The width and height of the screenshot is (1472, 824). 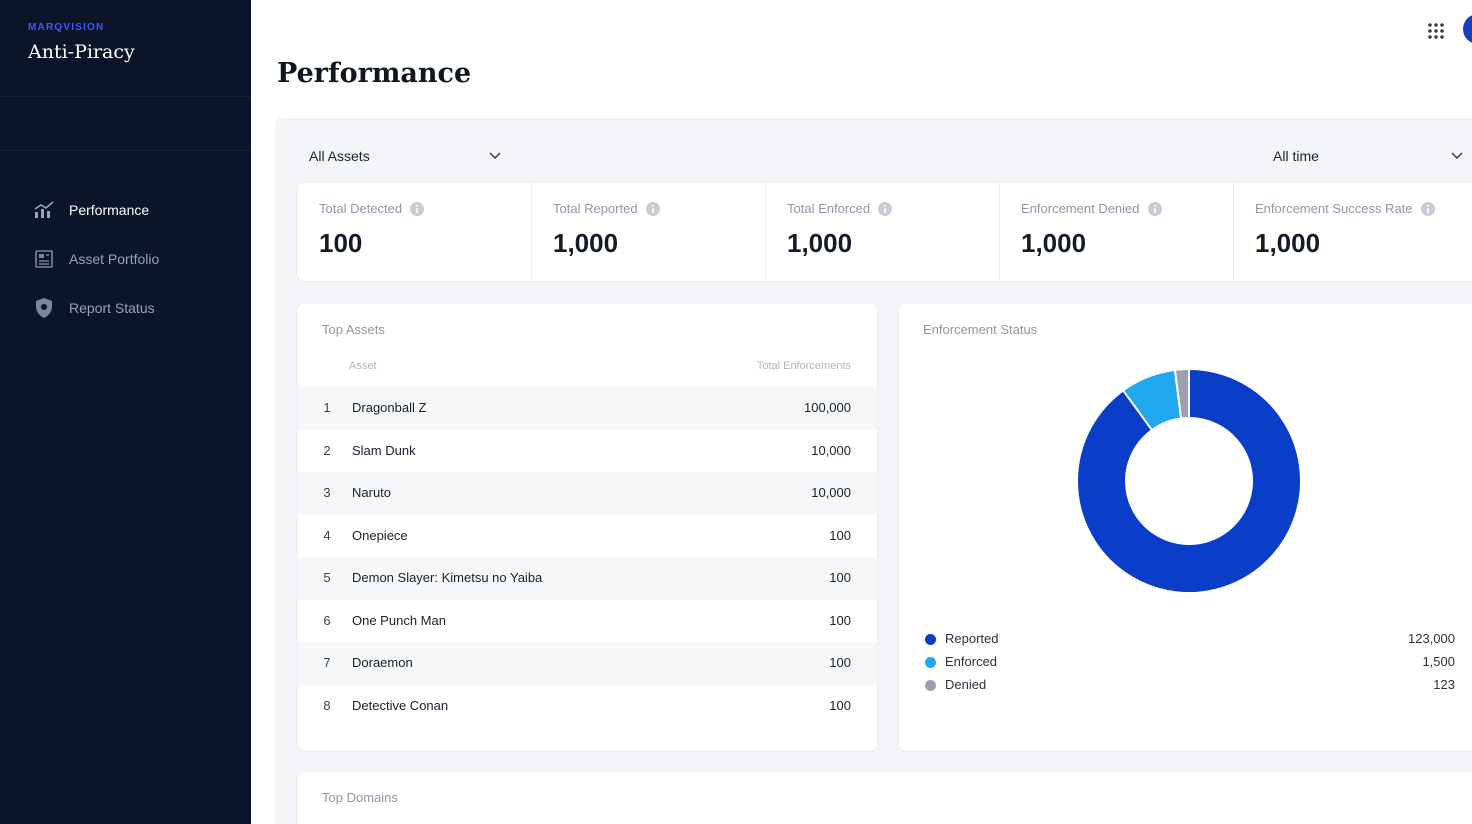 I want to click on column-header-asset: Asset, so click(x=363, y=366).